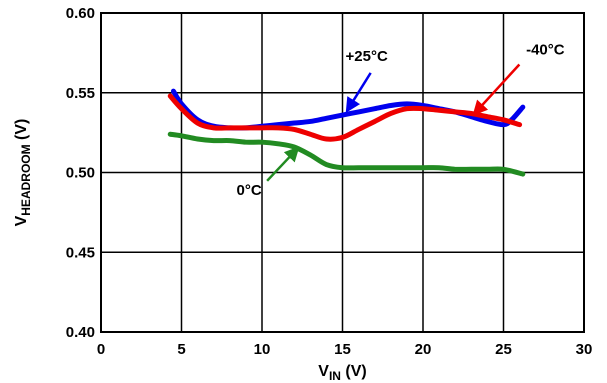  I want to click on x-axis-title: VIN (V), so click(342, 373).